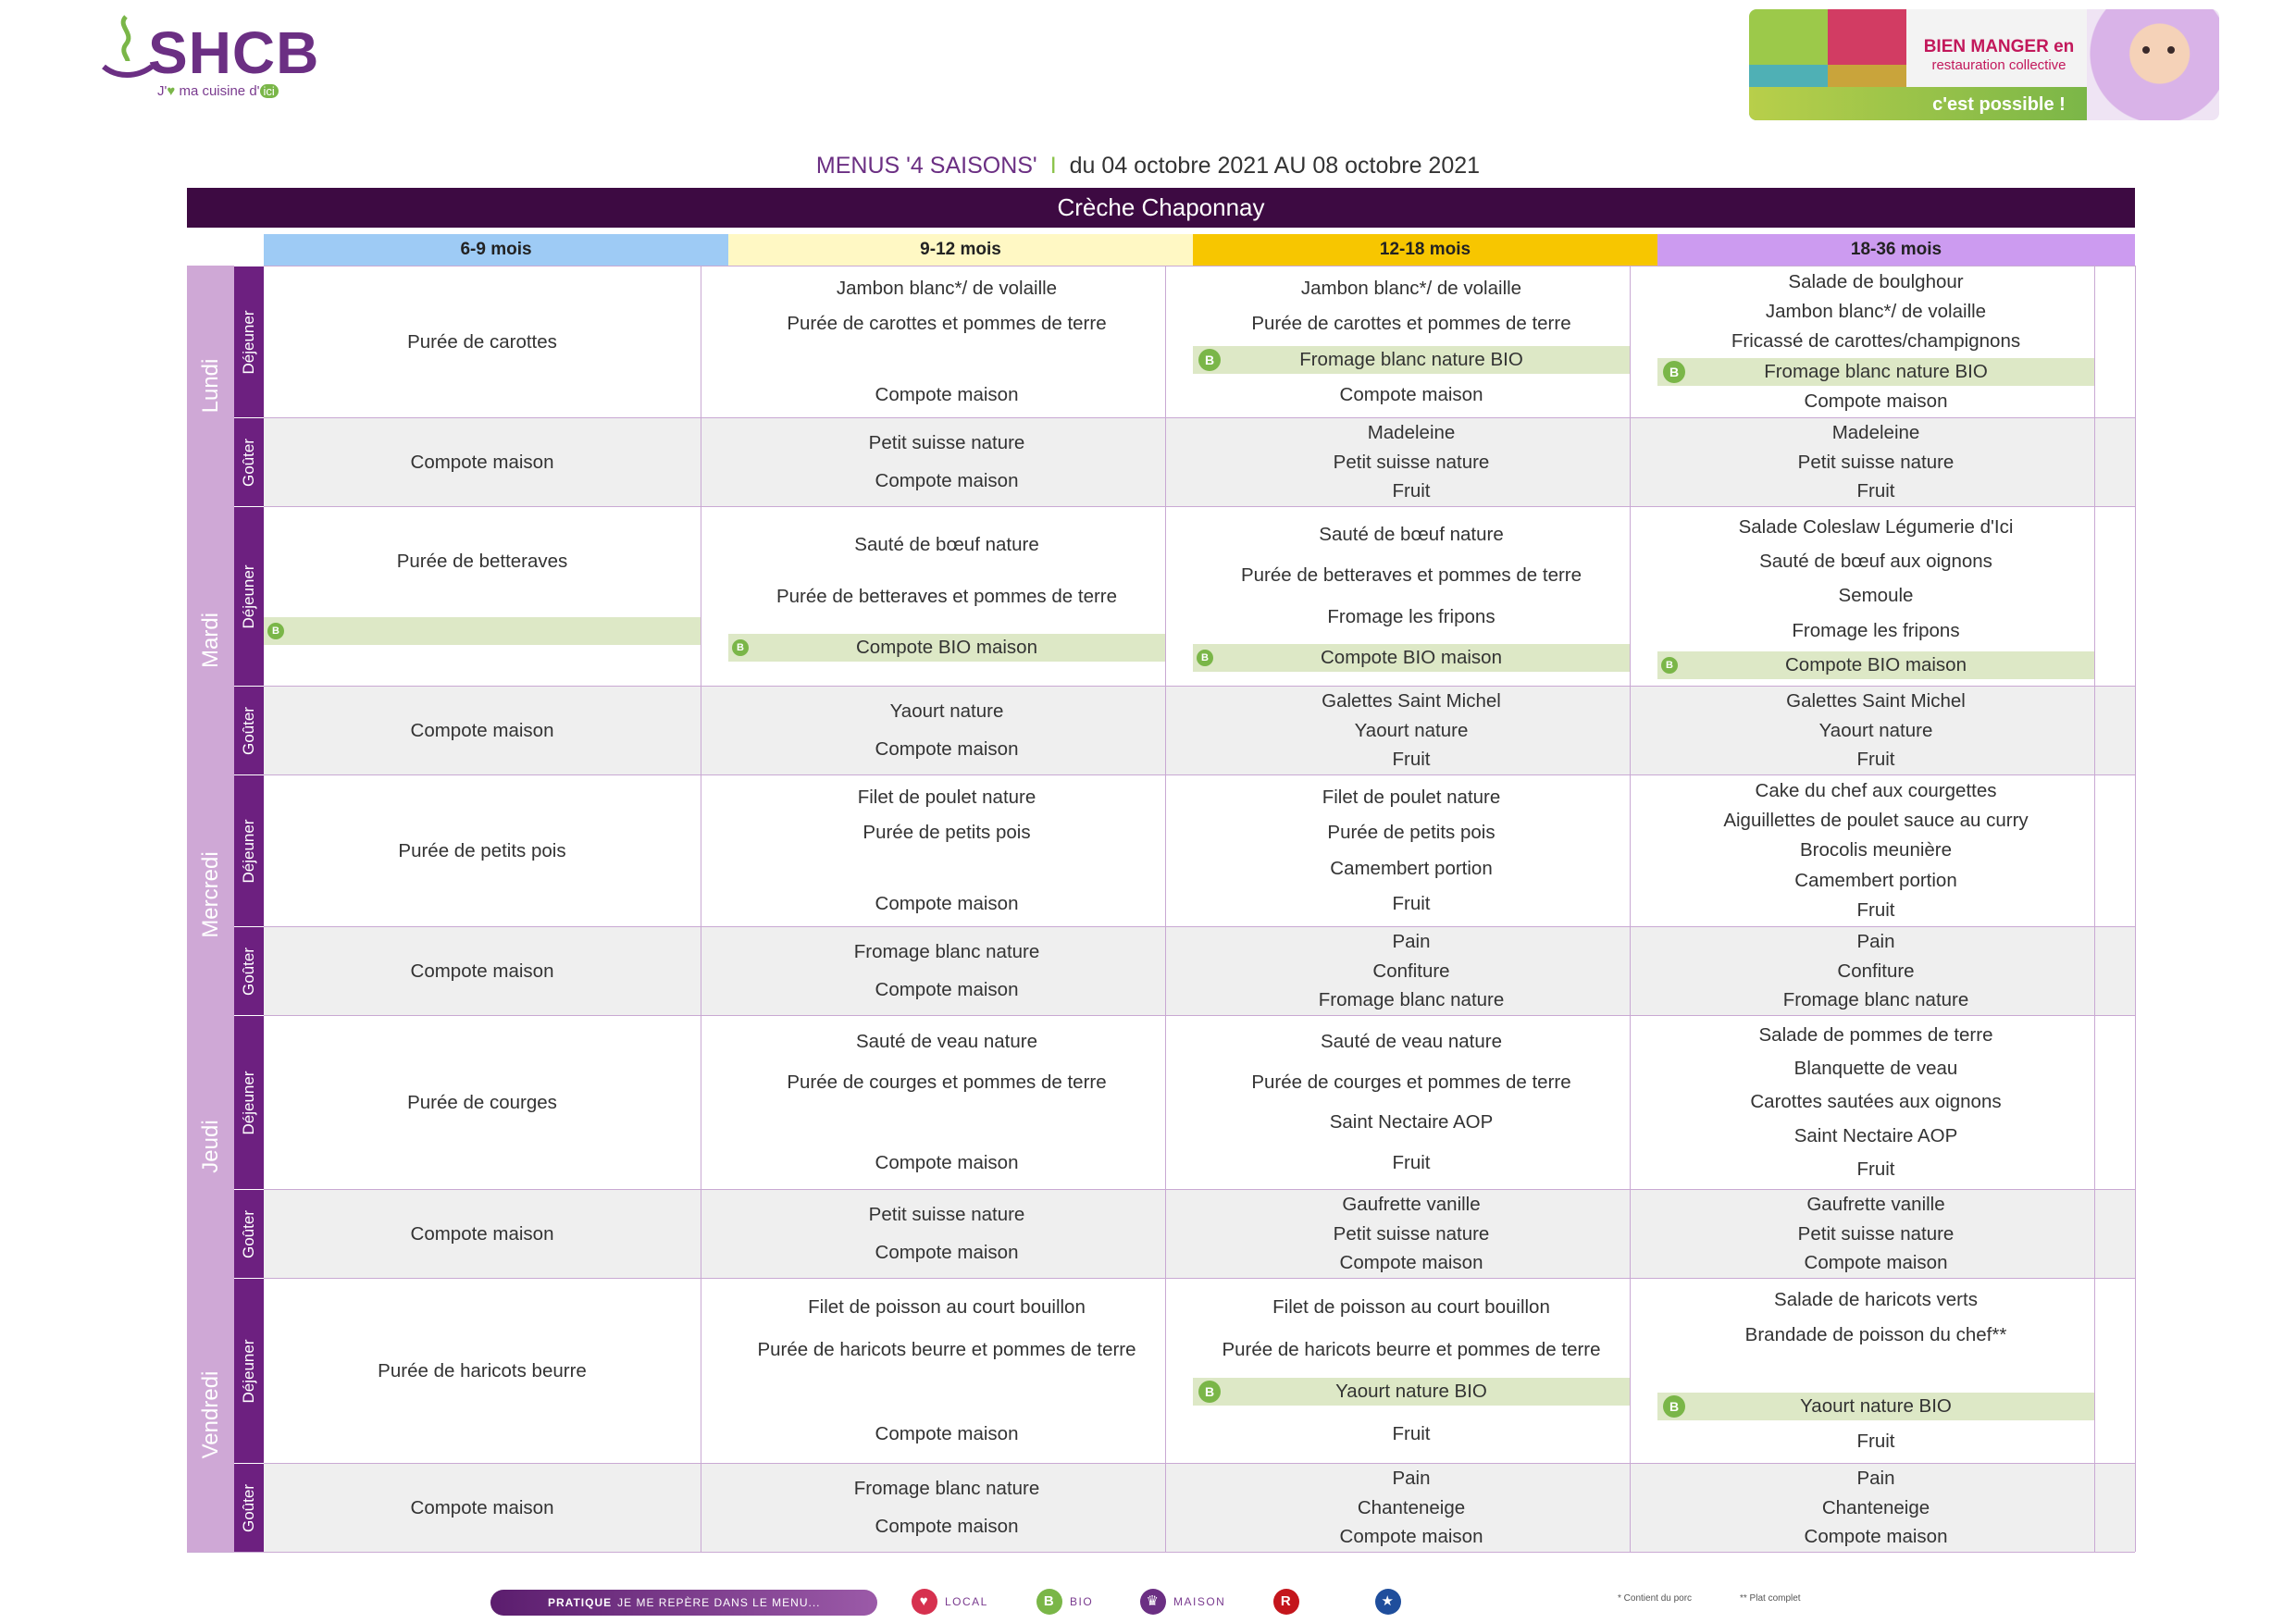  I want to click on age-header-4: 18-36 mois, so click(1896, 250).